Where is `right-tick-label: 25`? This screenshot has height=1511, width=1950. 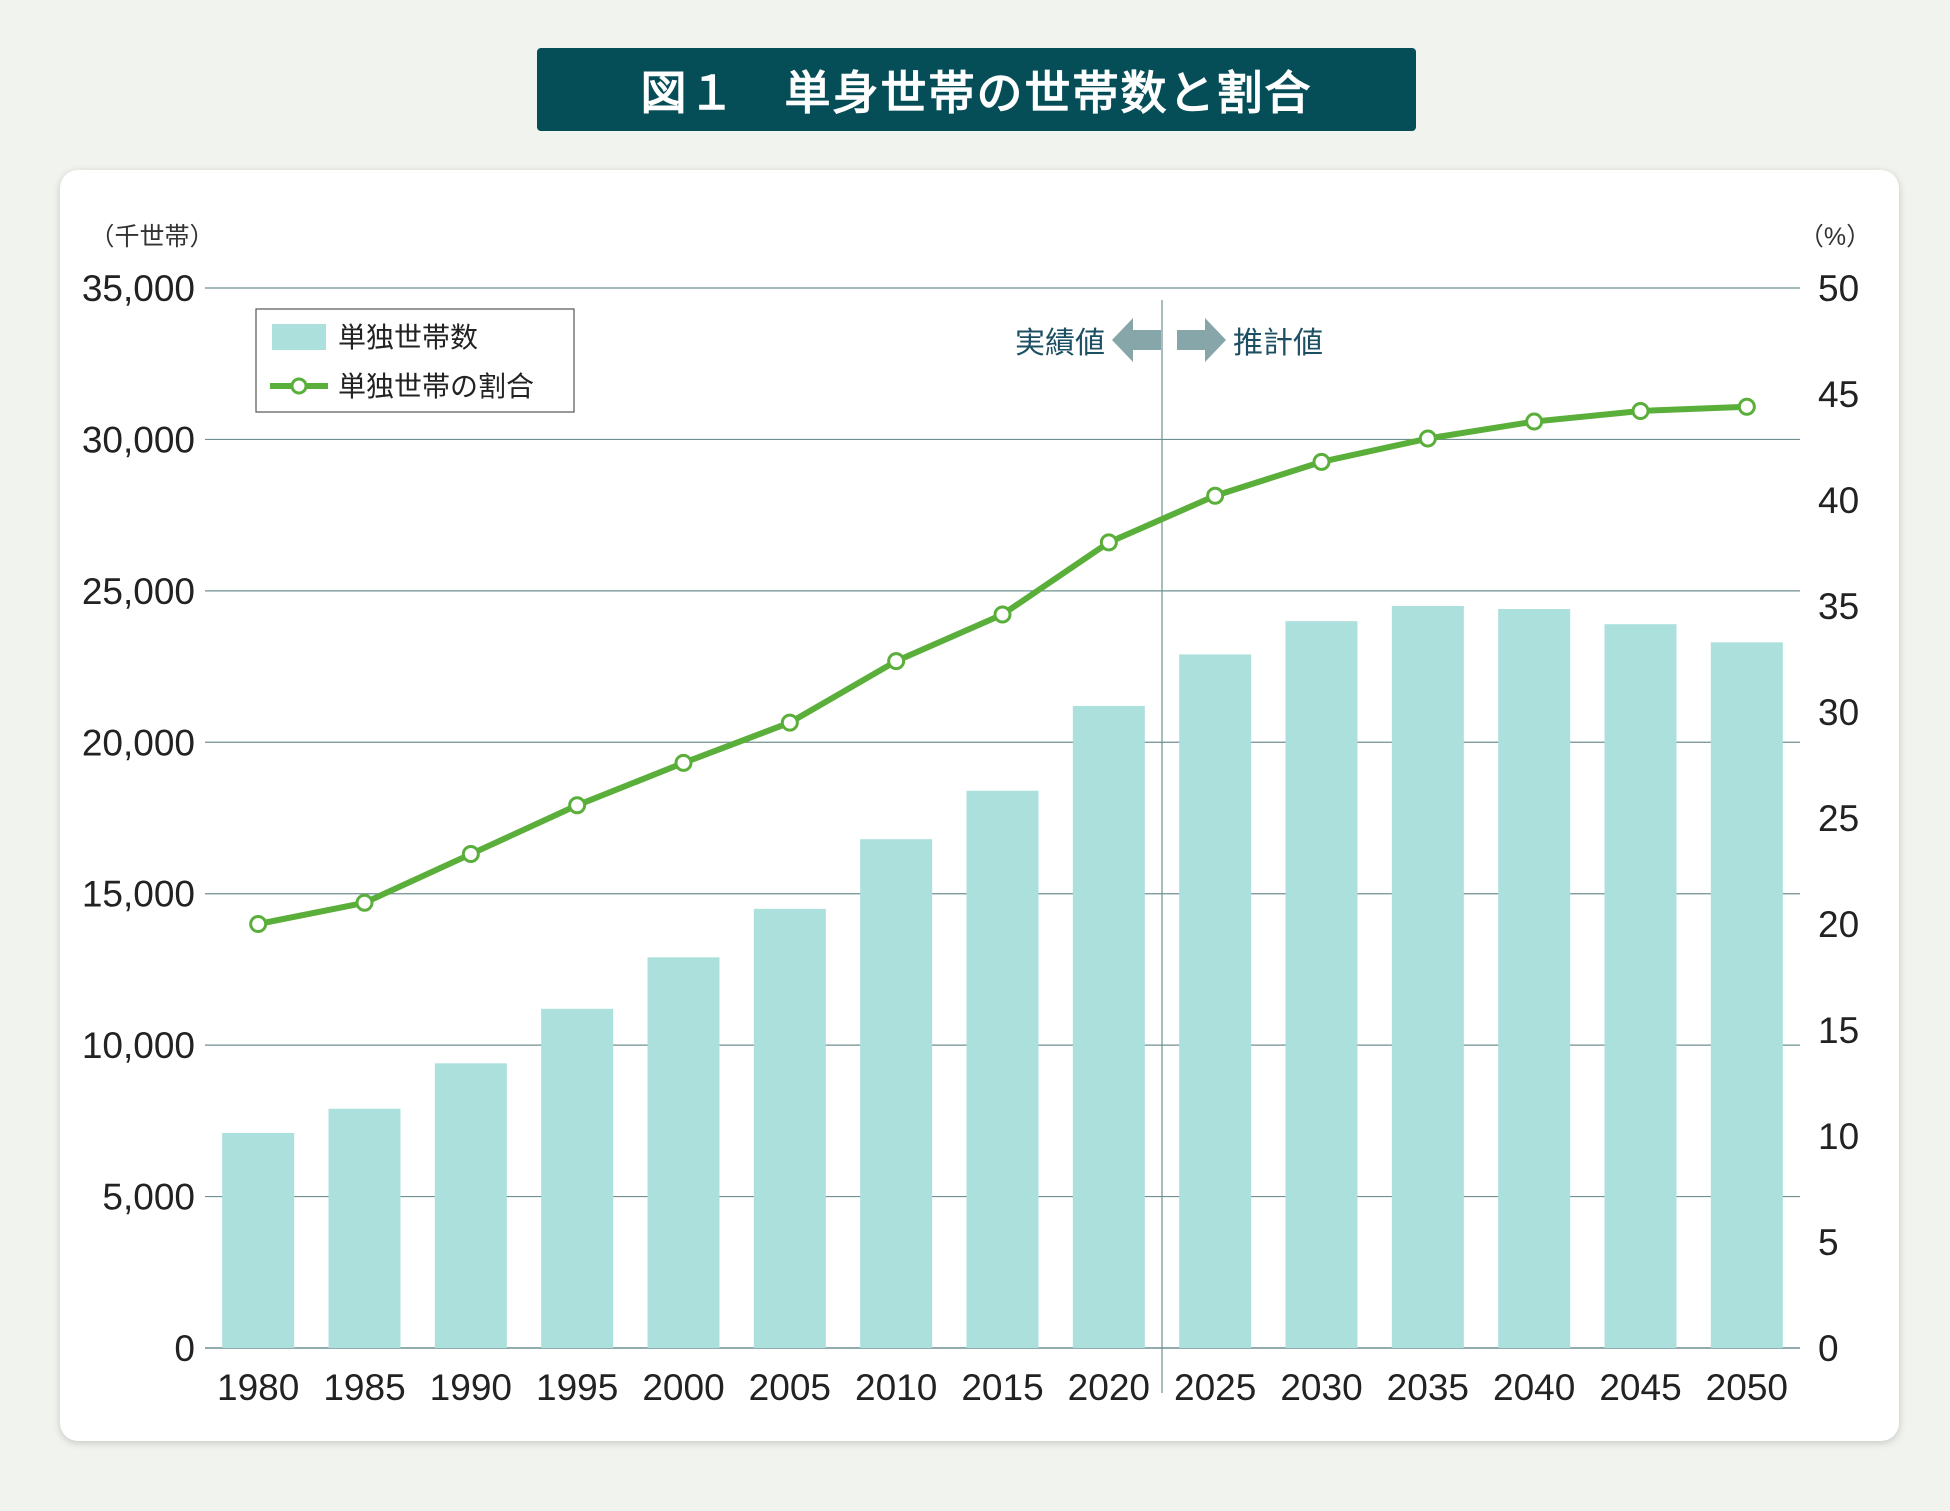 right-tick-label: 25 is located at coordinates (1838, 818).